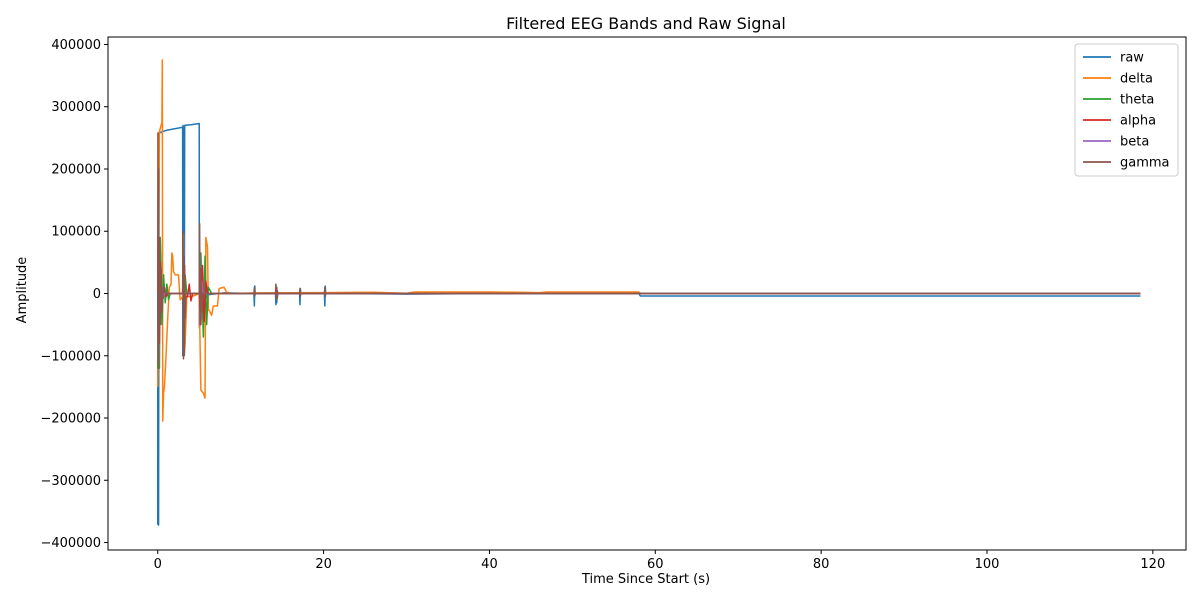  What do you see at coordinates (1152, 564) in the screenshot?
I see `x-tick-label: 120` at bounding box center [1152, 564].